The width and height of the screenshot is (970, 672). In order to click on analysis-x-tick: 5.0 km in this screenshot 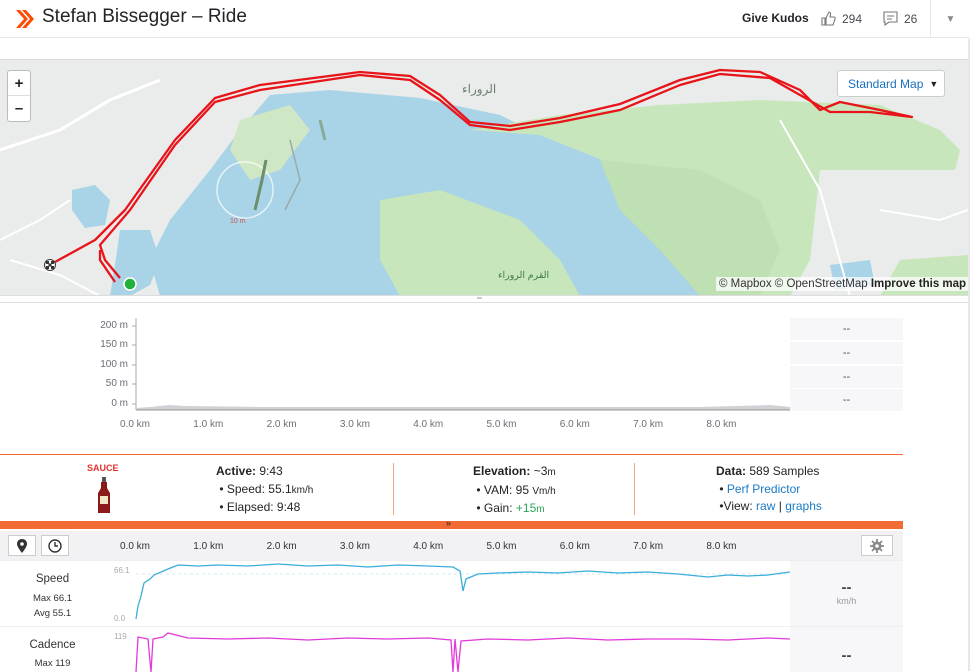, I will do `click(501, 546)`.